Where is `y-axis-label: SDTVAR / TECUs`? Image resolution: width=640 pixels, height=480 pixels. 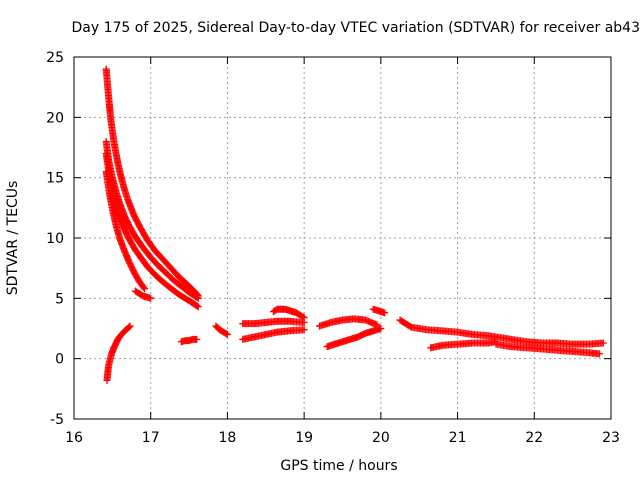 y-axis-label: SDTVAR / TECUs is located at coordinates (13, 238).